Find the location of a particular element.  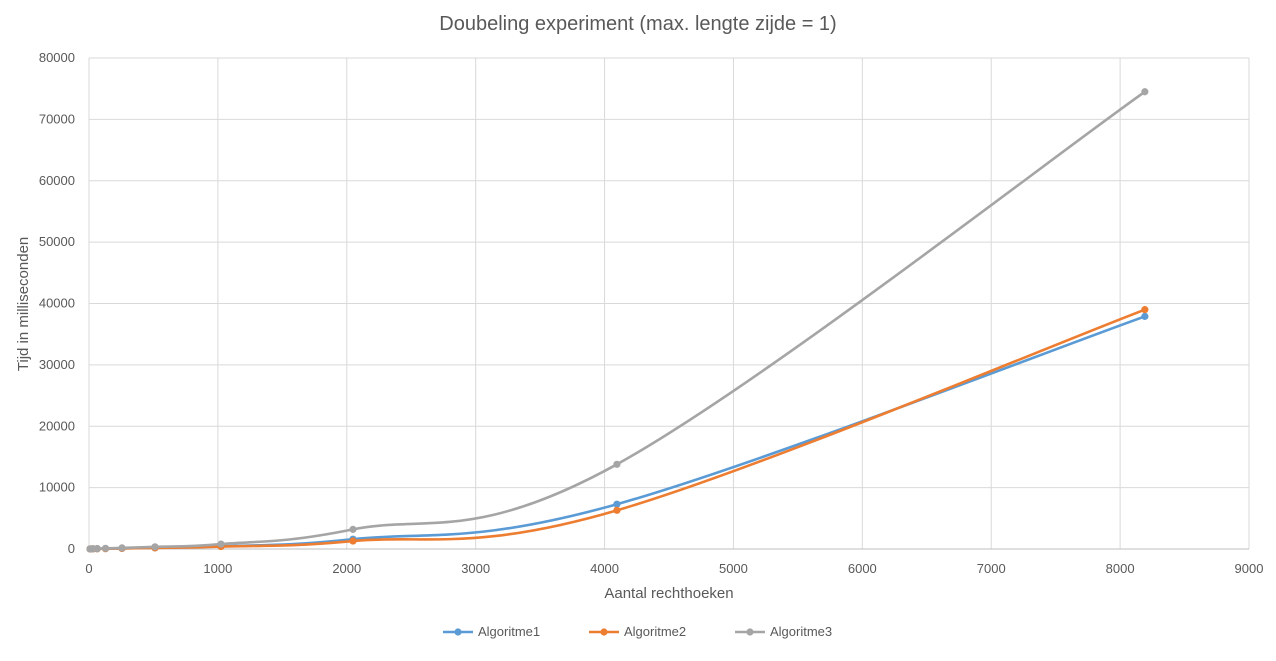

x-tick-label: 3000 is located at coordinates (475, 568).